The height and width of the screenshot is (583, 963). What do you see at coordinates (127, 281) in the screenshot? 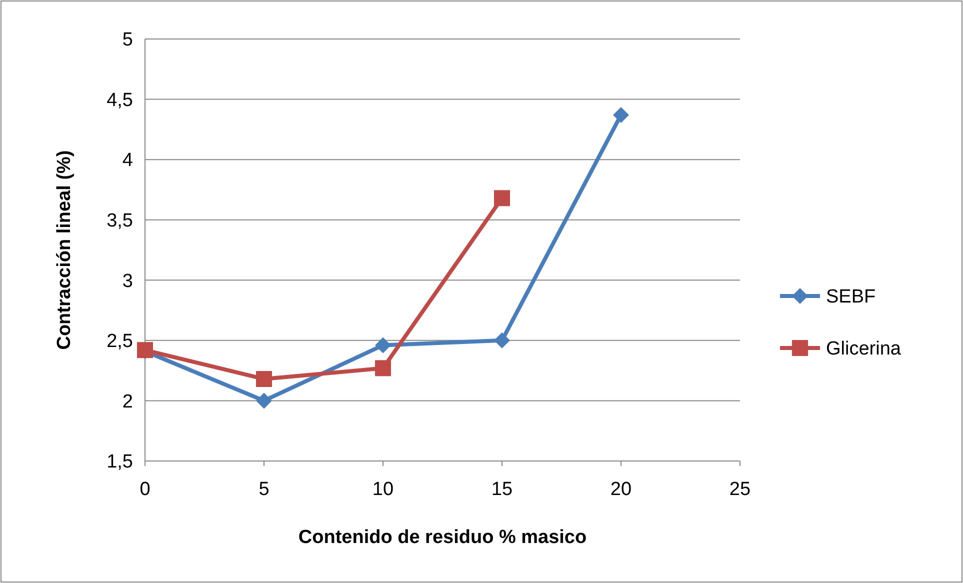
I see `y-tick-label: 3` at bounding box center [127, 281].